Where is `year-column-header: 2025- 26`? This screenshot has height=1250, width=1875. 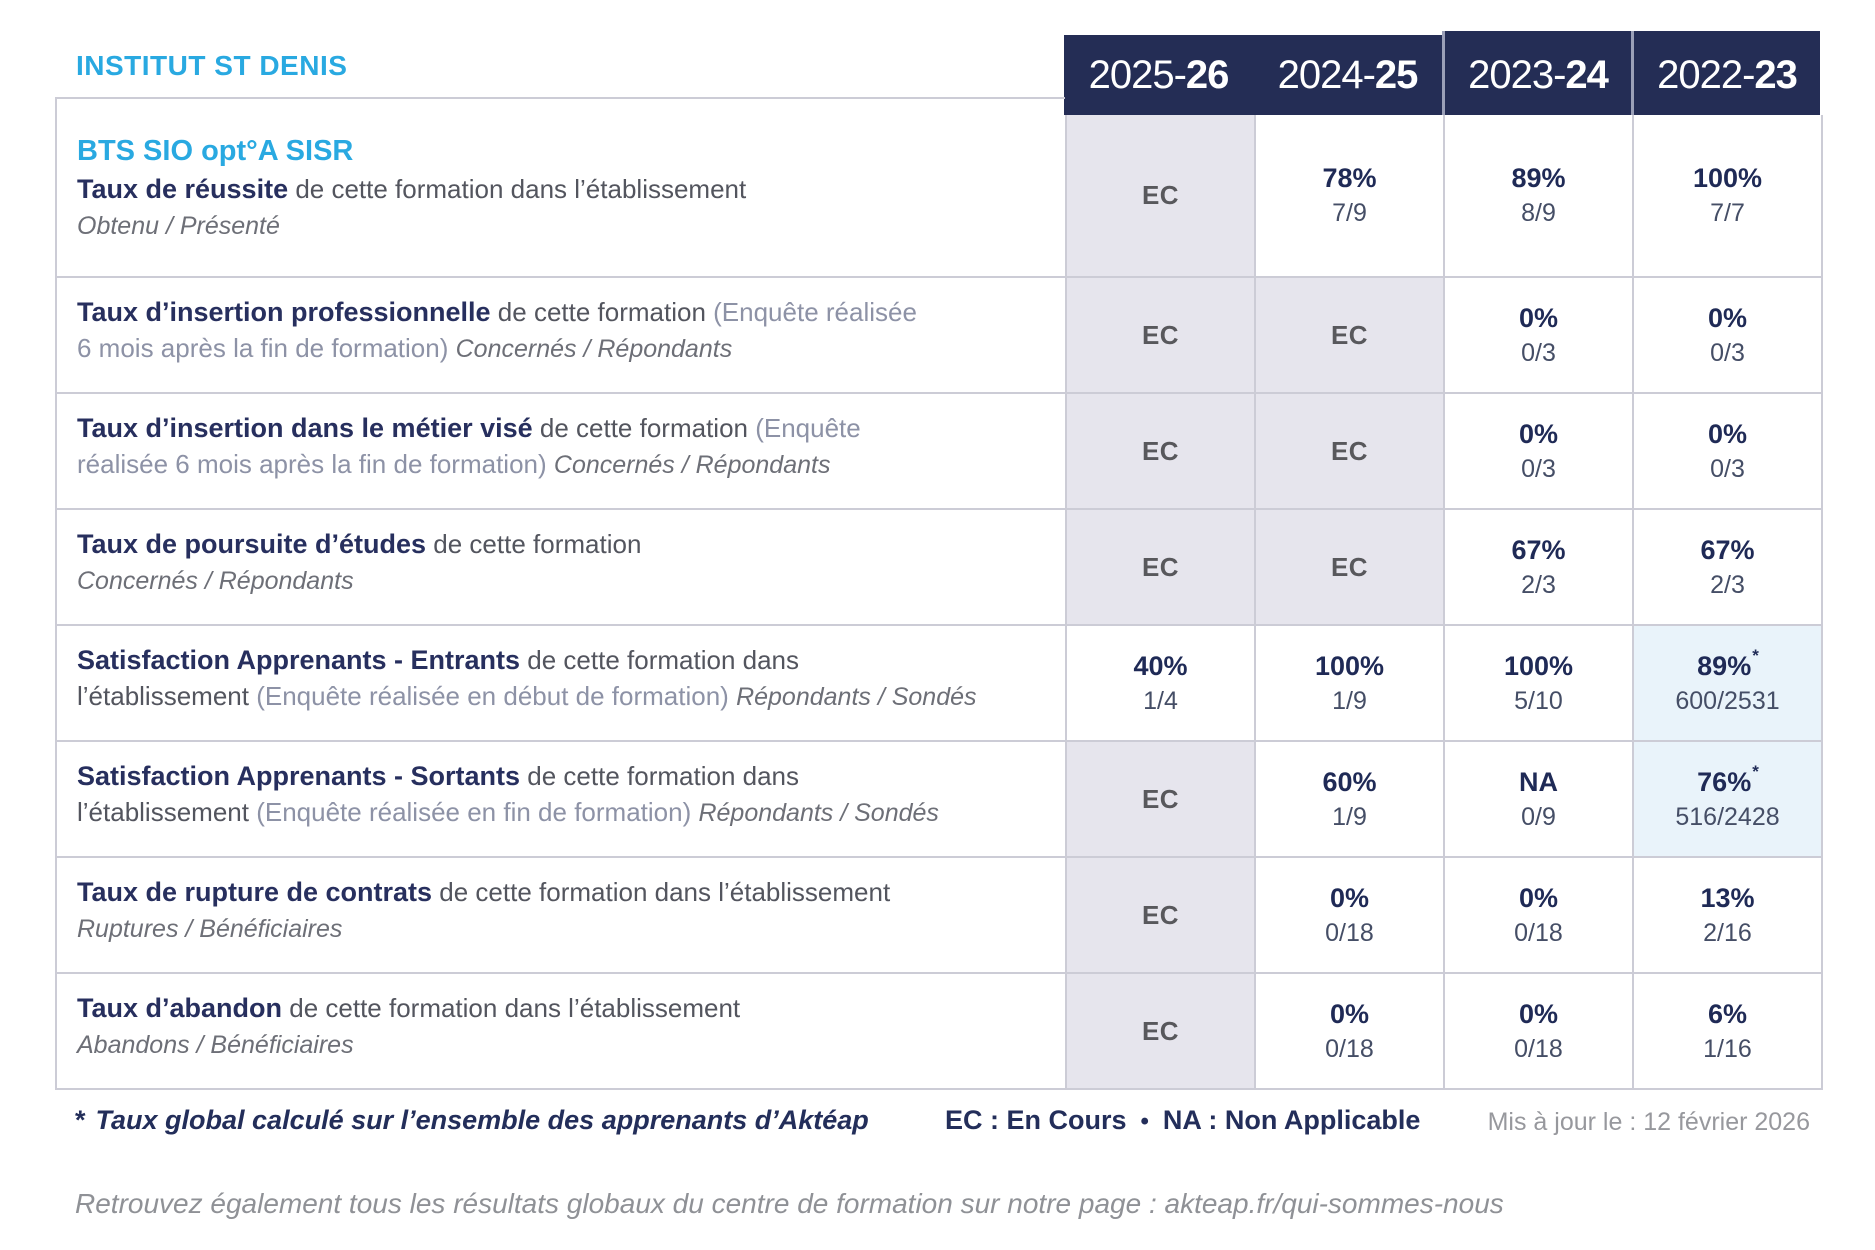 year-column-header: 2025- 26 is located at coordinates (1158, 75).